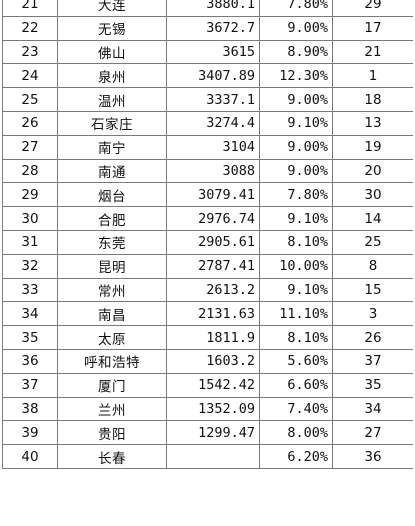 The height and width of the screenshot is (526, 415). What do you see at coordinates (213, 195) in the screenshot?
I see `gdp-value-cell: 3079.41` at bounding box center [213, 195].